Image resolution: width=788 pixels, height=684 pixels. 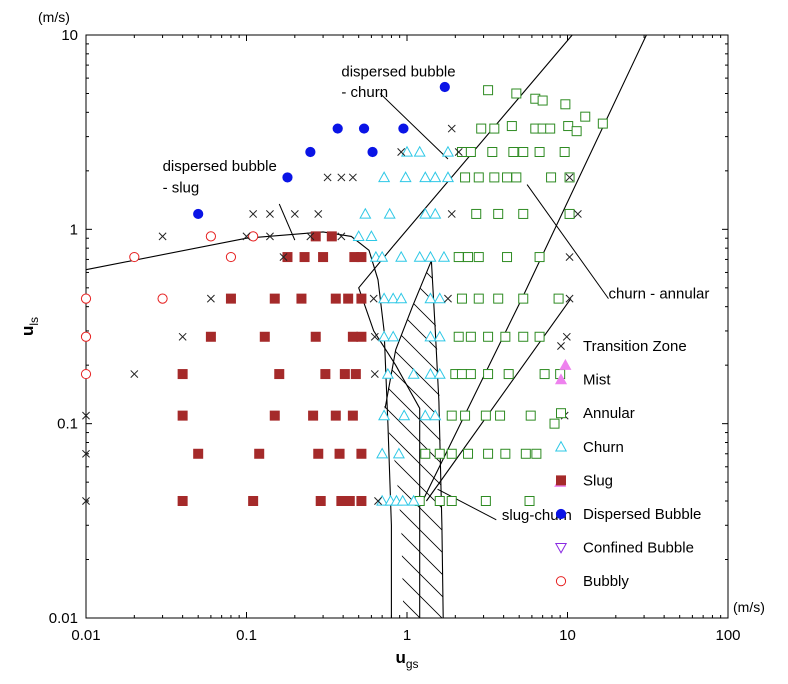 What do you see at coordinates (561, 413) in the screenshot?
I see `legend-marker-annular` at bounding box center [561, 413].